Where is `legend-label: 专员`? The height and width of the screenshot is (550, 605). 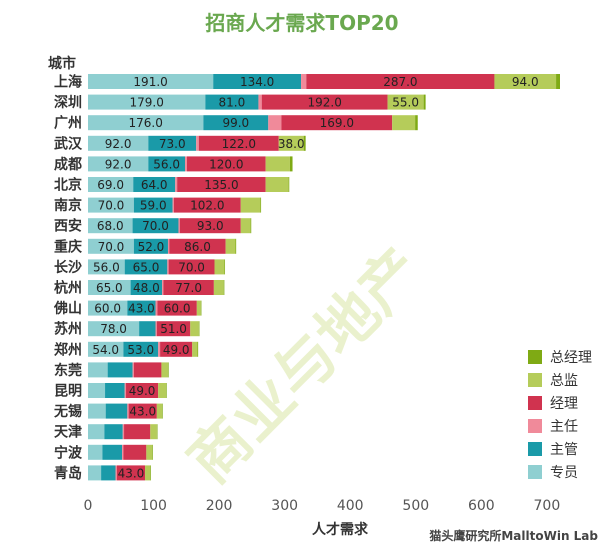
legend-label: 专员 is located at coordinates (564, 473).